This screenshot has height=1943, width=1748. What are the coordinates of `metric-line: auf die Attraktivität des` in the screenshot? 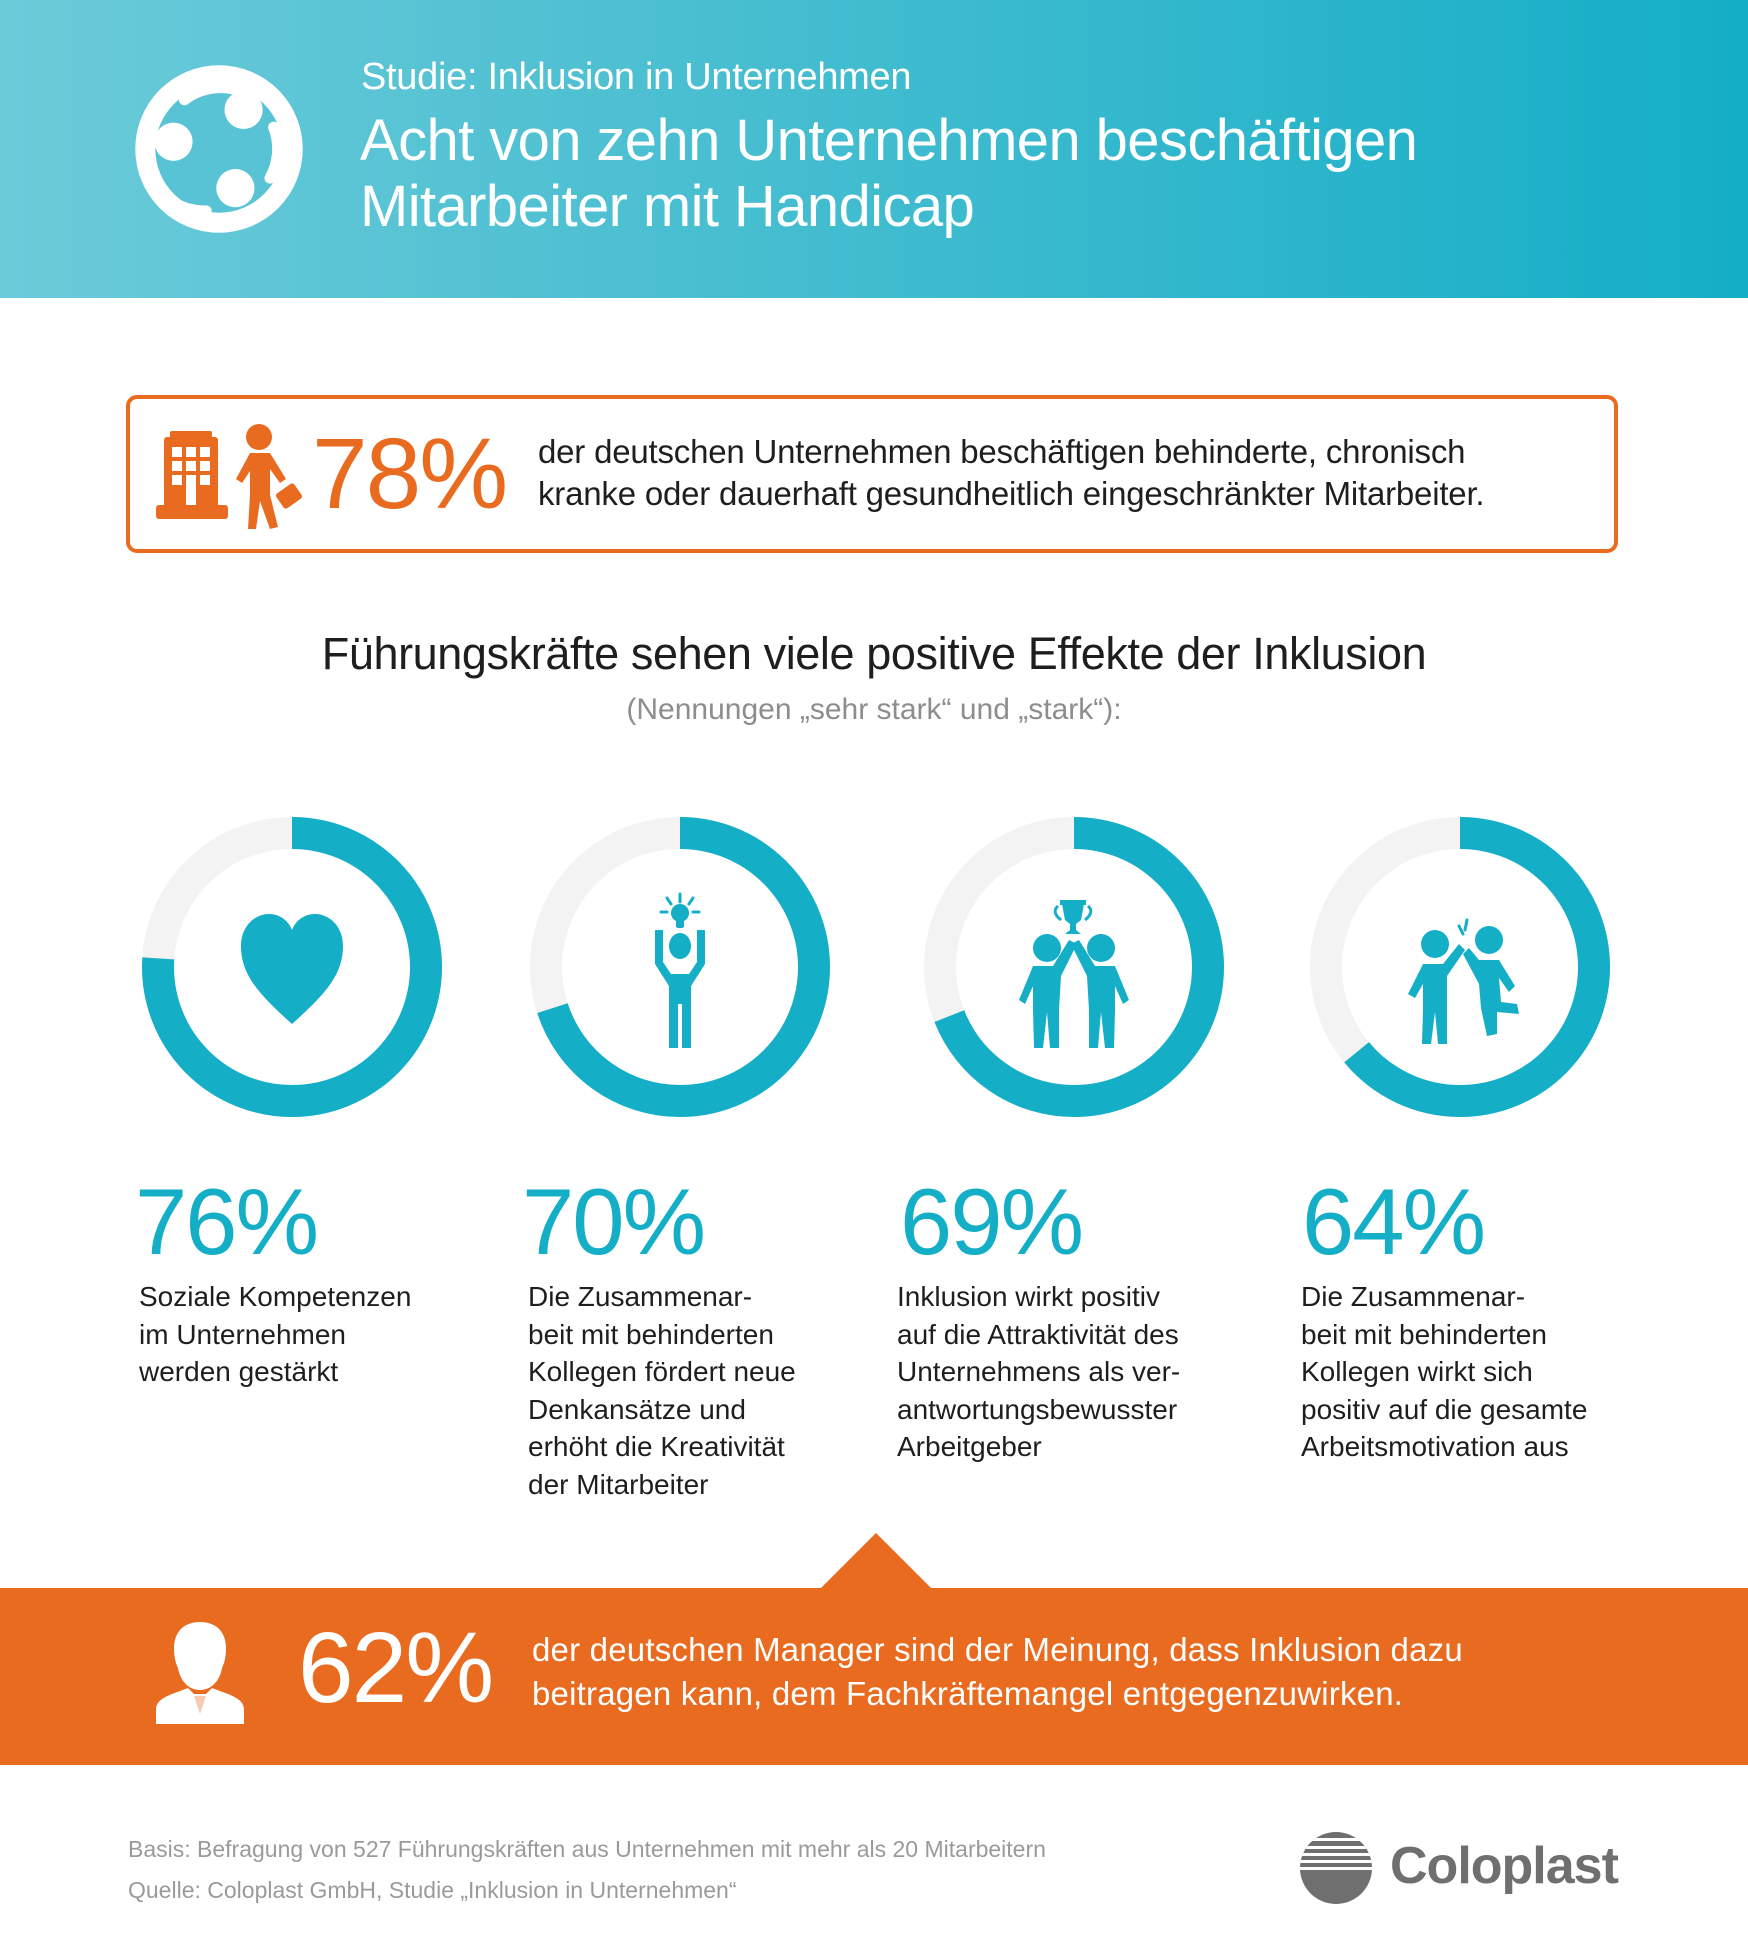 It's located at (1038, 1334).